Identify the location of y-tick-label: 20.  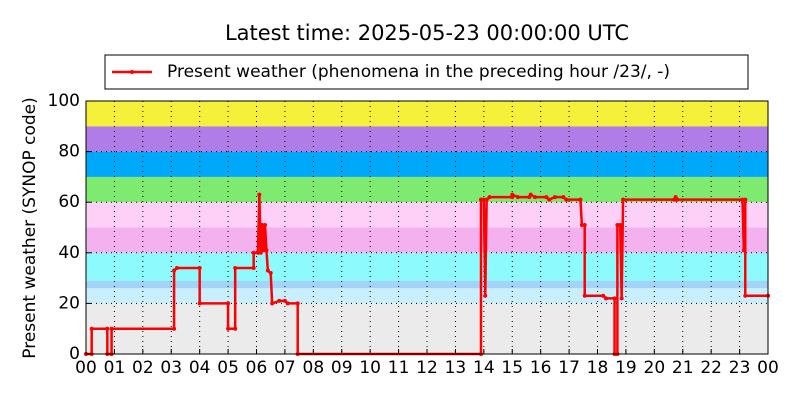
(69, 303).